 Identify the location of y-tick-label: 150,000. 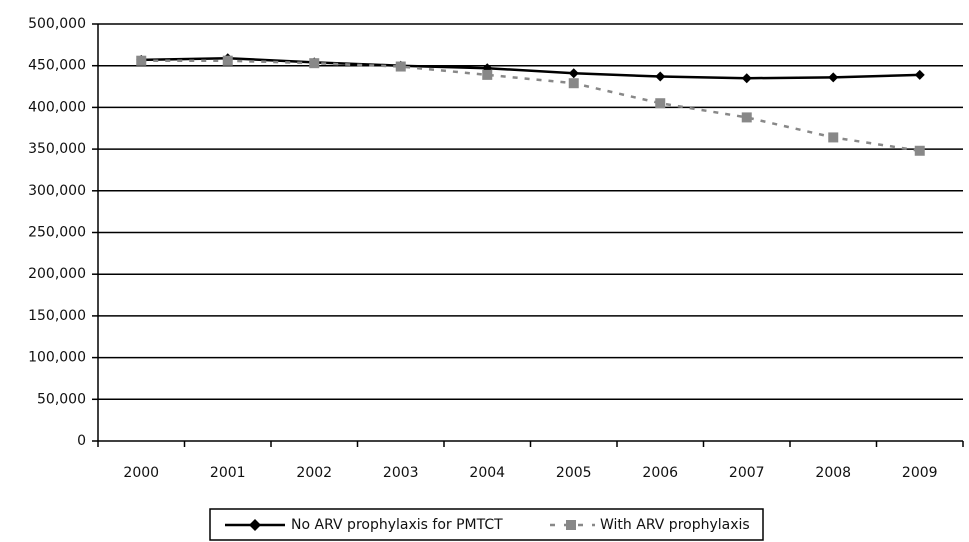
(57, 316).